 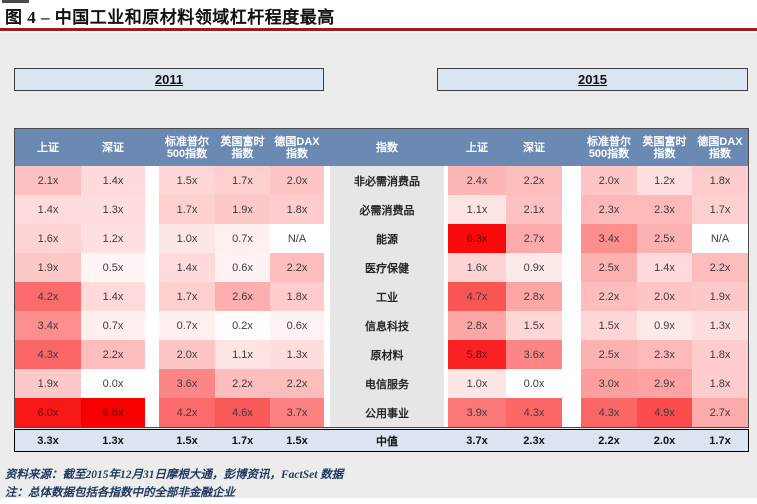 What do you see at coordinates (609, 383) in the screenshot?
I see `heat-cell: 3.0x` at bounding box center [609, 383].